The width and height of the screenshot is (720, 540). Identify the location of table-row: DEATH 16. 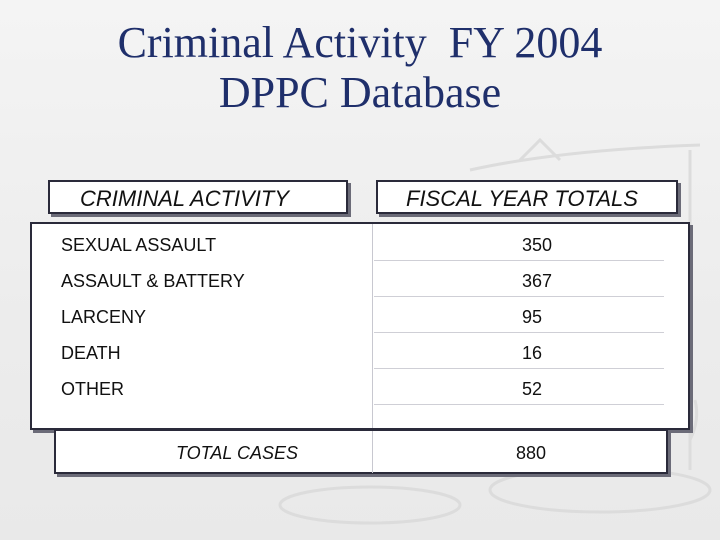
(360, 354).